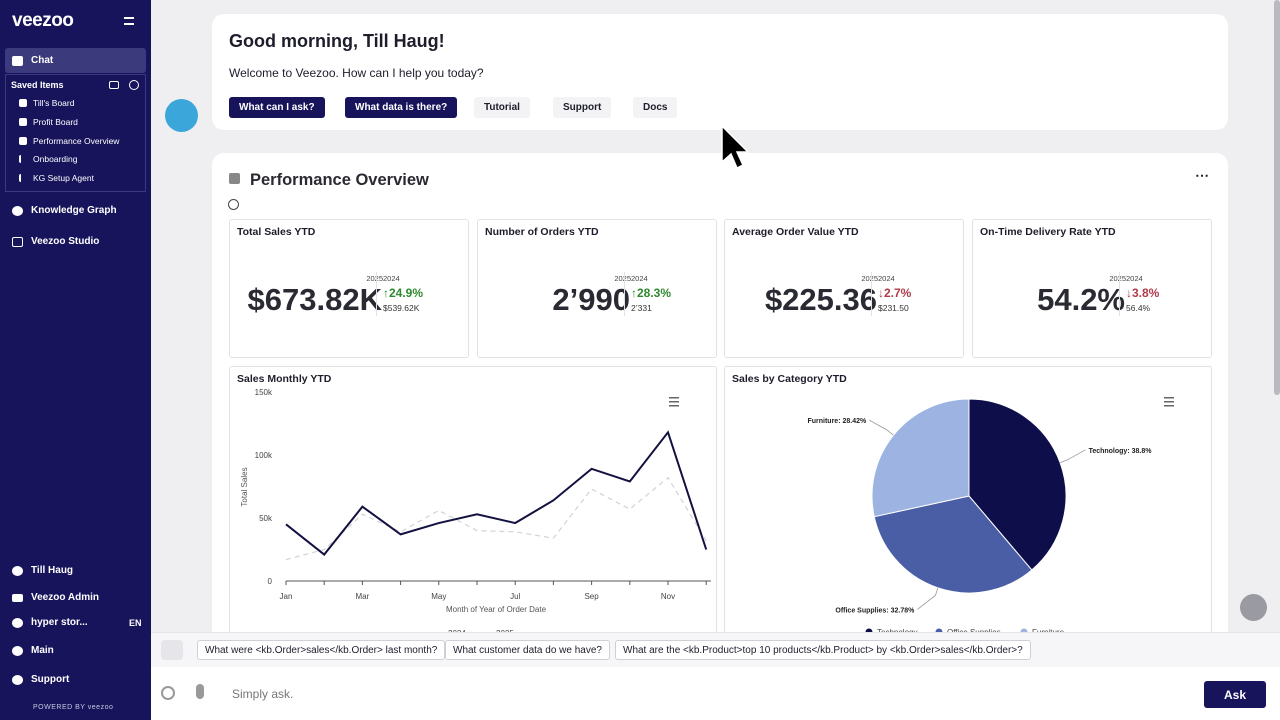 This screenshot has width=1280, height=720. Describe the element at coordinates (582, 107) in the screenshot. I see `button: Support` at that location.